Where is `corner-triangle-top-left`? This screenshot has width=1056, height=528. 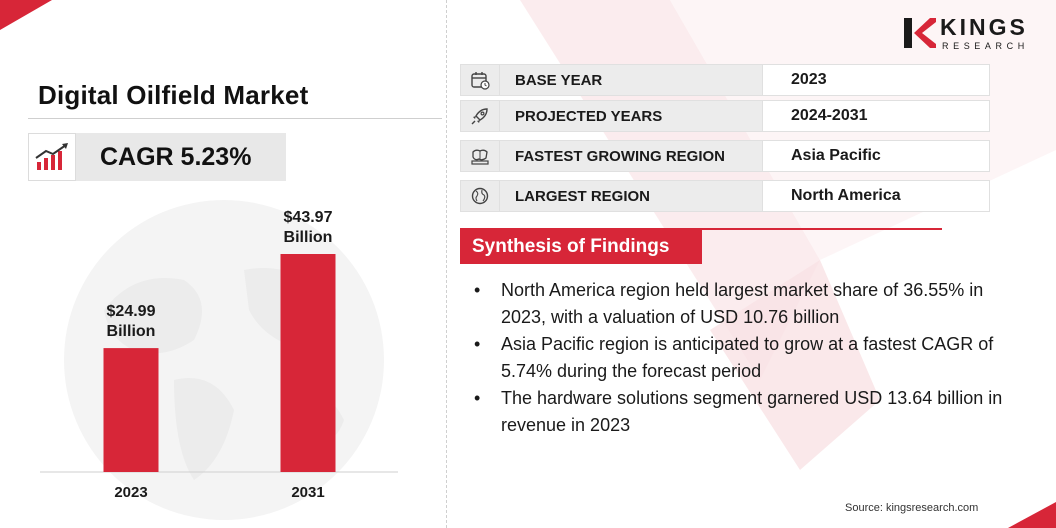 corner-triangle-top-left is located at coordinates (26, 15).